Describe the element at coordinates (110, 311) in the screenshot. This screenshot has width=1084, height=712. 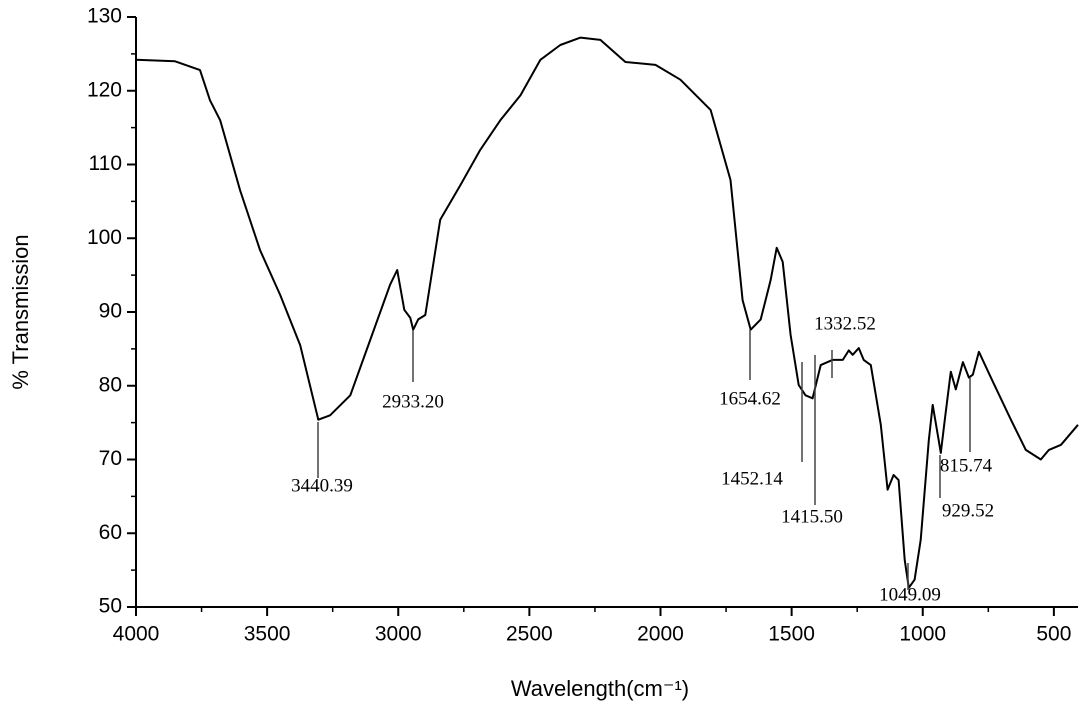
I see `y-tick-label: 90` at that location.